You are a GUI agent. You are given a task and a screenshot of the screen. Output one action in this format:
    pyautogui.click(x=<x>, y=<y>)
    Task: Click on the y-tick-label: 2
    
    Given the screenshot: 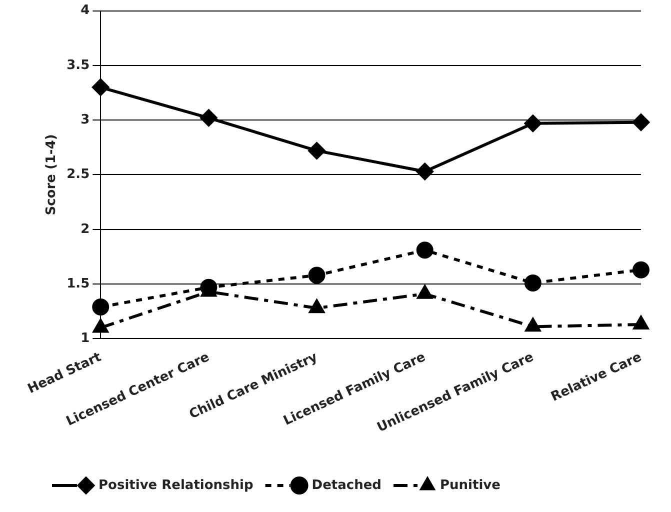 What is the action you would take?
    pyautogui.click(x=85, y=229)
    